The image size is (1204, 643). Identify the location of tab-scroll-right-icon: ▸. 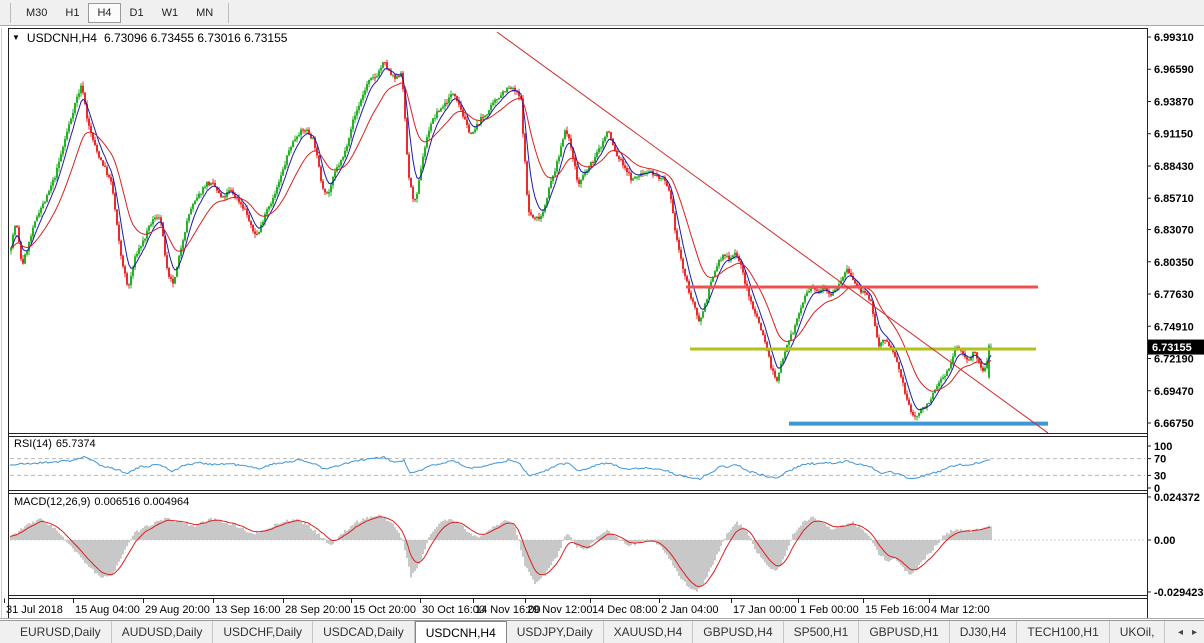
(1194, 632).